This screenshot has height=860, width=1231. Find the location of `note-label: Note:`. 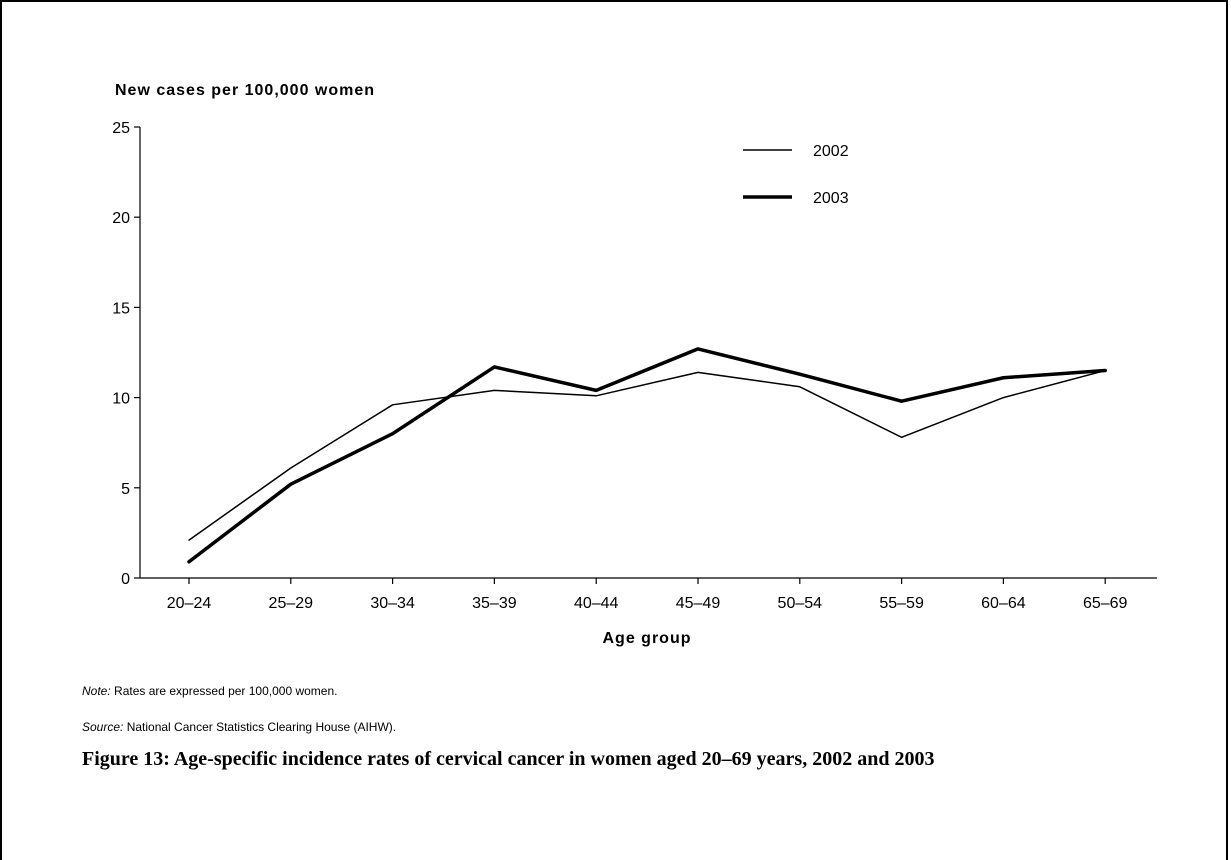

note-label: Note: is located at coordinates (96, 691).